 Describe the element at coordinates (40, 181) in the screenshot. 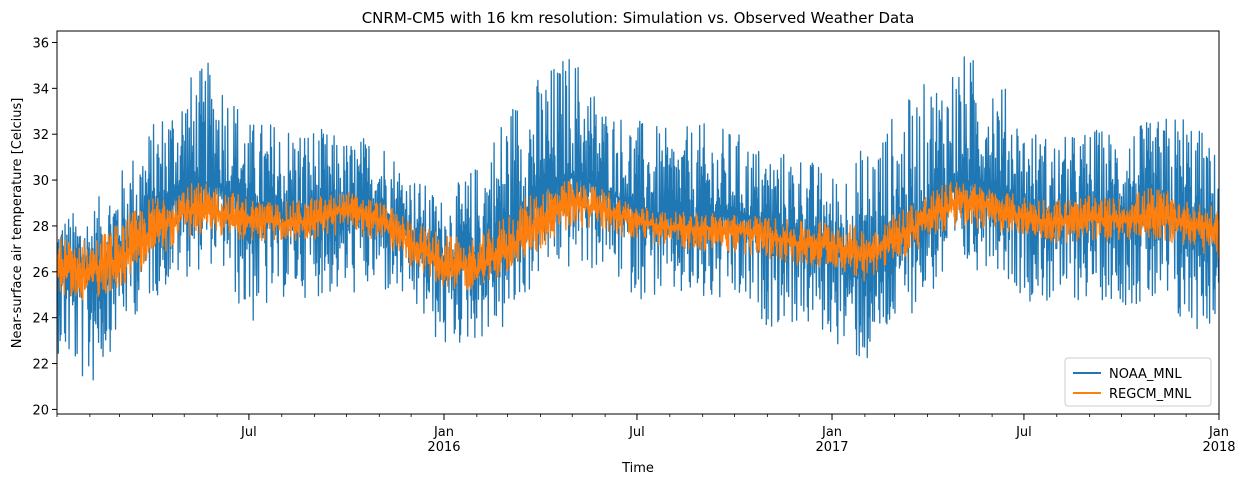

I see `y-tick-label: 30` at that location.